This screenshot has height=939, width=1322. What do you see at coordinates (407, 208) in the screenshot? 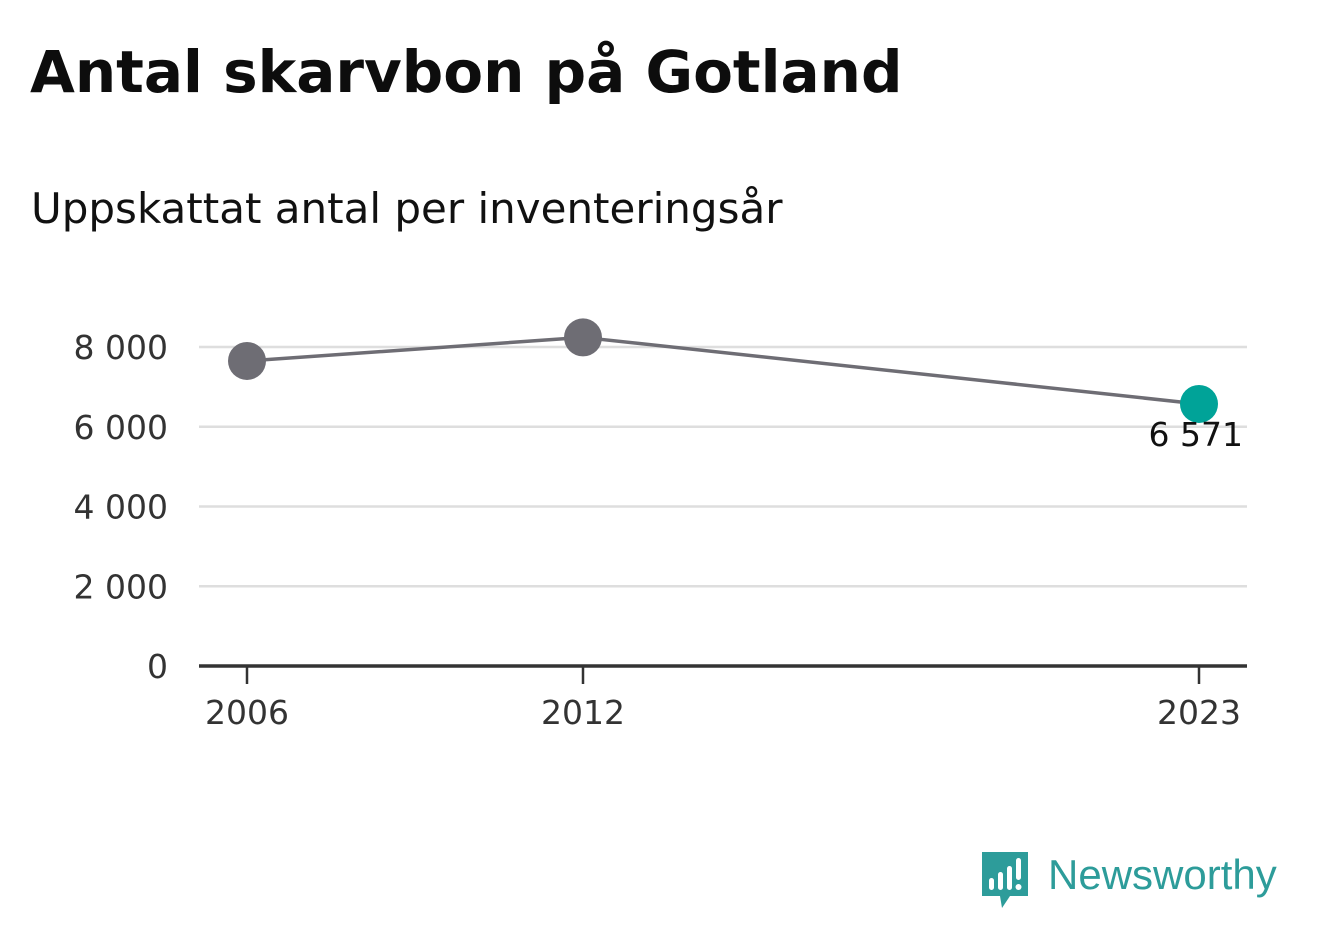
I see `chart-subtitle: Uppskattat antal per inventeringsår` at bounding box center [407, 208].